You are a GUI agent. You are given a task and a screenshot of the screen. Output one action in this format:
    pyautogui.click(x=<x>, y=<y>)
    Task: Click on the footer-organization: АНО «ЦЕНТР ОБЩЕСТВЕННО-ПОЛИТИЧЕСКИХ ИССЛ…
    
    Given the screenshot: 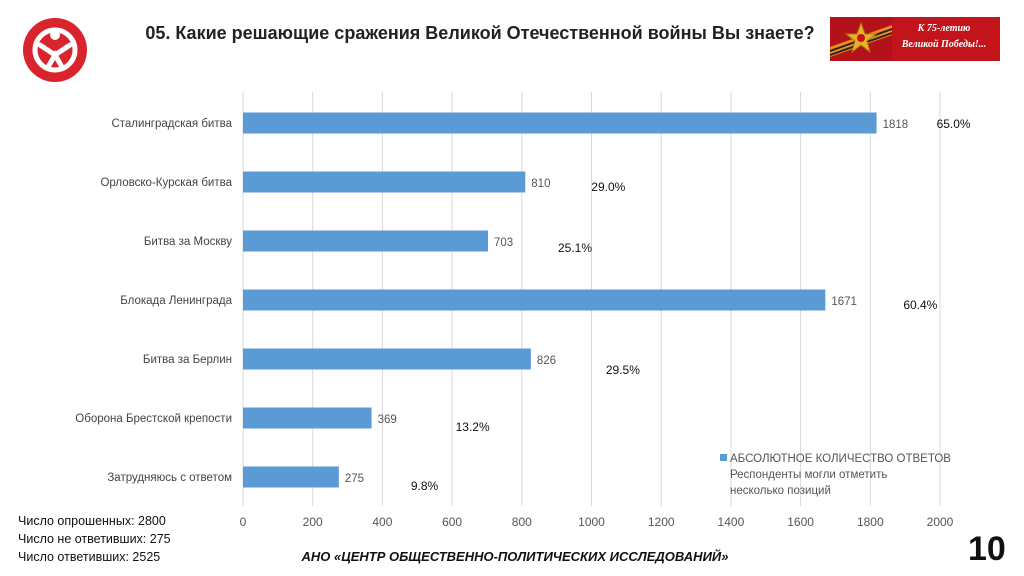 What is the action you would take?
    pyautogui.click(x=515, y=556)
    